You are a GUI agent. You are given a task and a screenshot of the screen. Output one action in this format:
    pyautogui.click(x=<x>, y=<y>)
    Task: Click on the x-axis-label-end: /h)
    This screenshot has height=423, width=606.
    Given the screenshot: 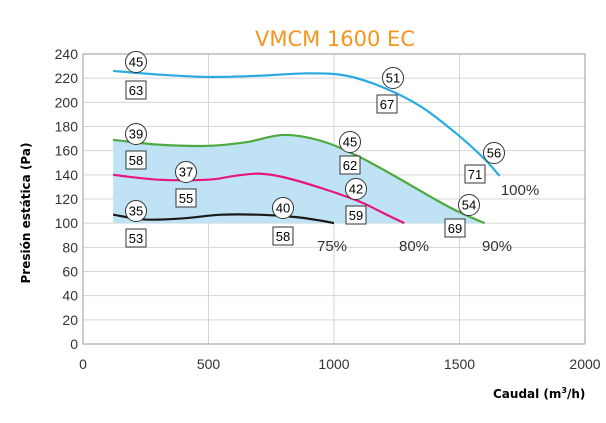 What is the action you would take?
    pyautogui.click(x=576, y=394)
    